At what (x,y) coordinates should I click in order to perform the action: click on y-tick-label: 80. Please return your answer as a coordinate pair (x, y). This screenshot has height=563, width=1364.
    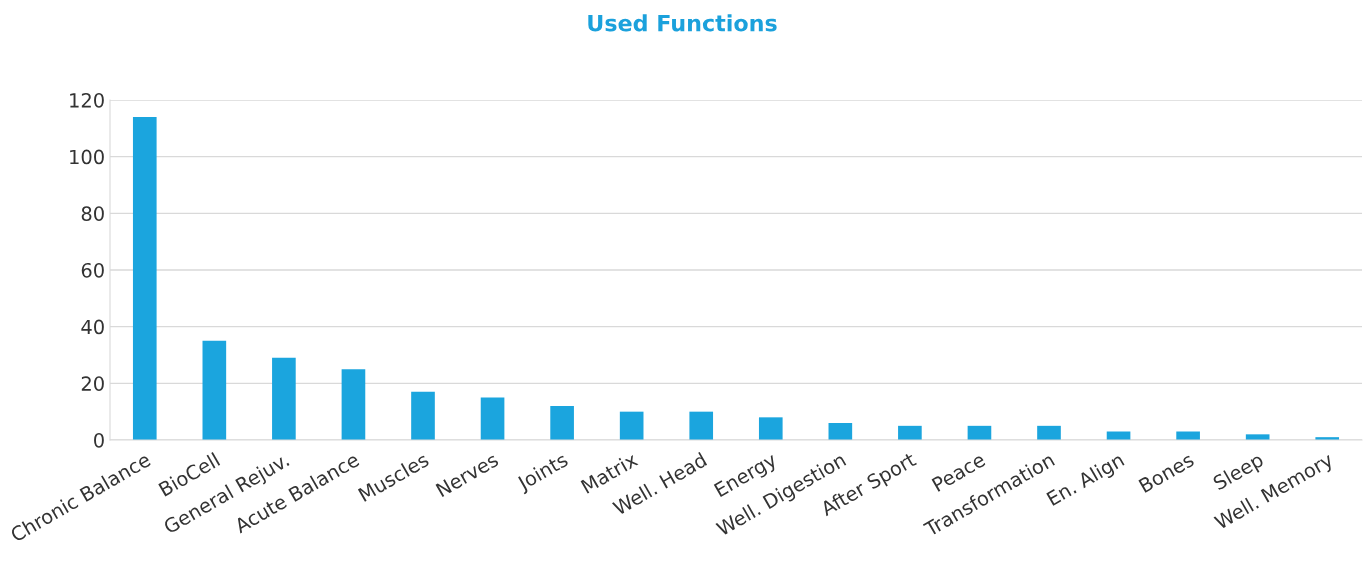
    Looking at the image, I should click on (92, 213).